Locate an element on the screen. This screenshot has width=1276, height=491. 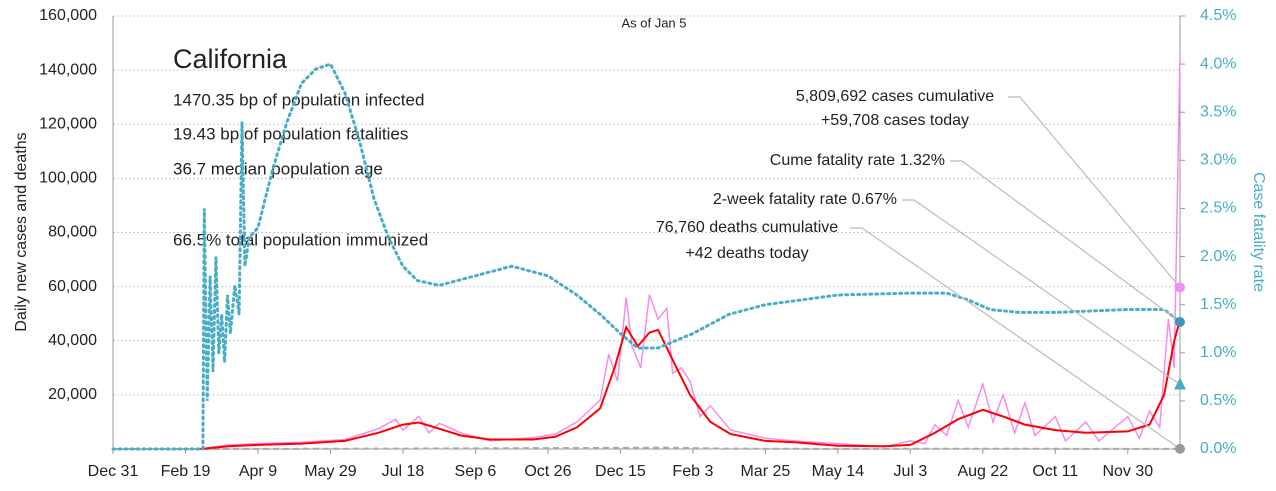
x-tick-label: Dec 15 is located at coordinates (620, 471).